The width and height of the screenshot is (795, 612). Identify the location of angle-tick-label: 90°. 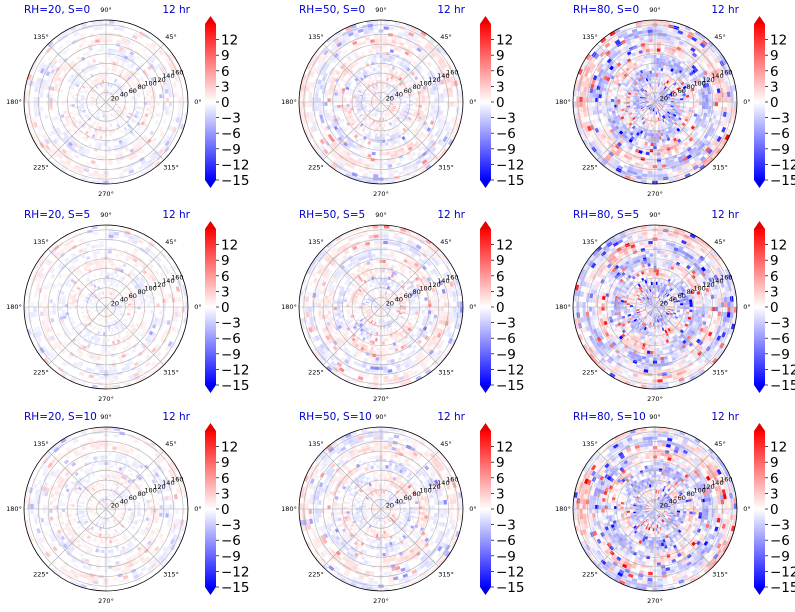
(655, 10).